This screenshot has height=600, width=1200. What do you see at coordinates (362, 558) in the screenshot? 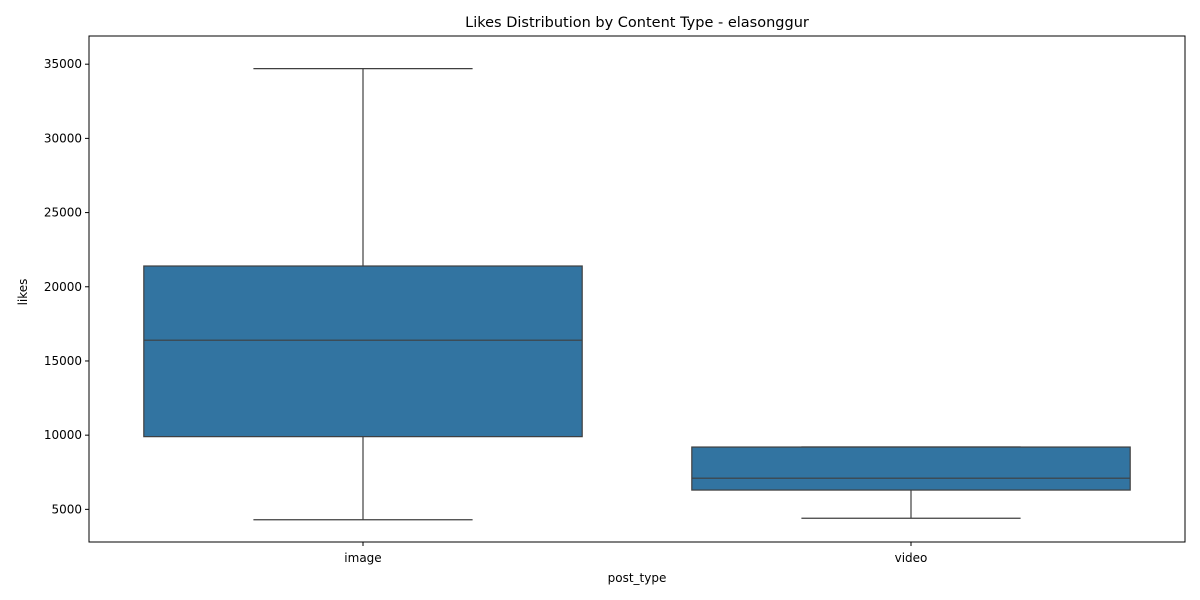
I see `x-tick-label-image: image` at bounding box center [362, 558].